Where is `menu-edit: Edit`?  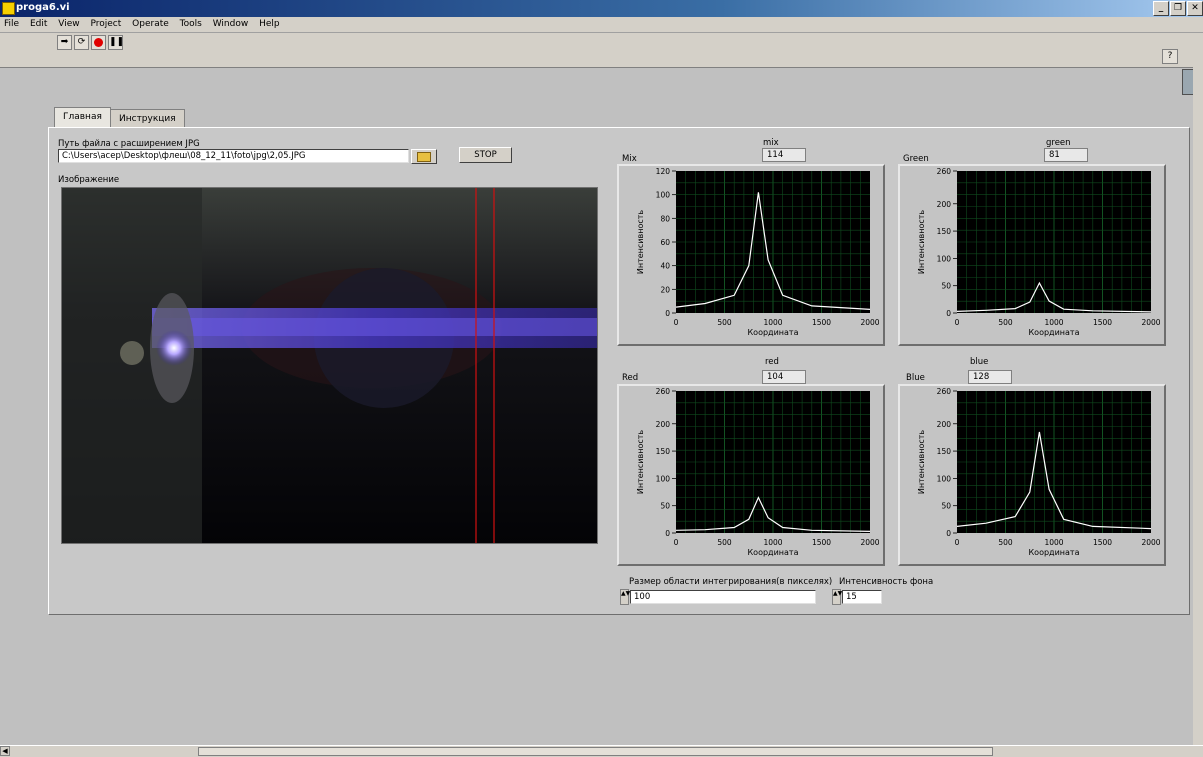
menu-edit: Edit is located at coordinates (38, 24).